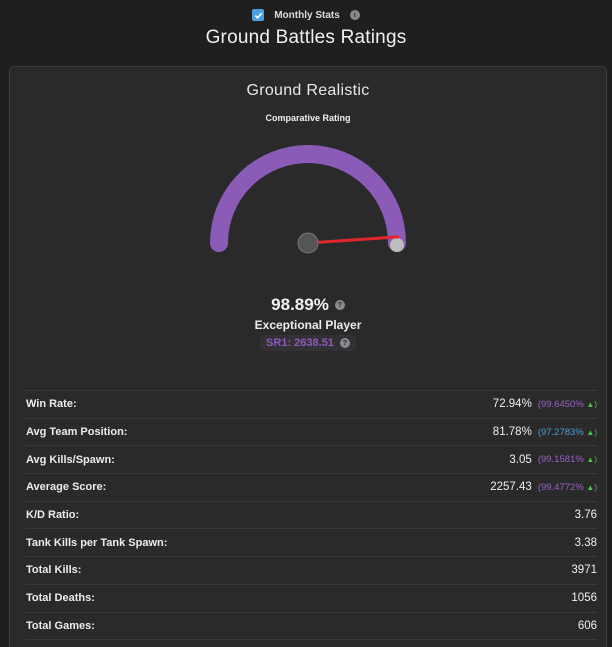  What do you see at coordinates (353, 240) in the screenshot?
I see `gauge-needle` at bounding box center [353, 240].